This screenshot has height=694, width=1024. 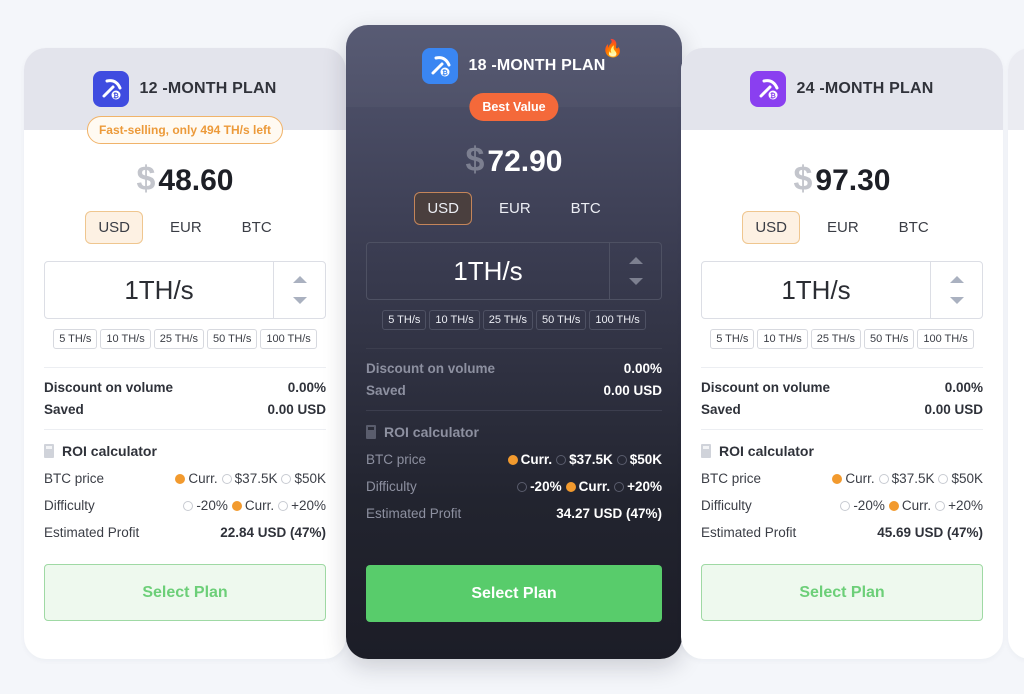 I want to click on btc-price-row: BTC price Curr. $37.5K $50K, so click(x=514, y=459).